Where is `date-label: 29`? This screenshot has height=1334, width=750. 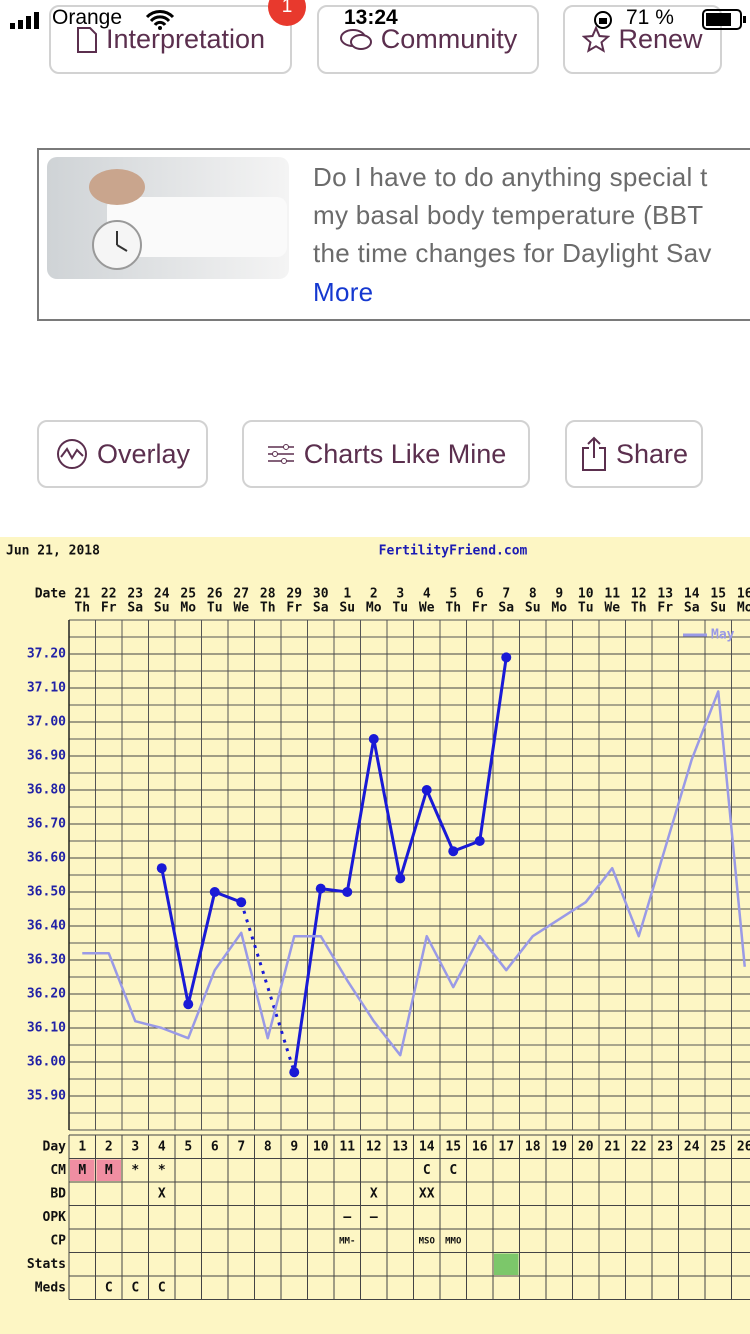 date-label: 29 is located at coordinates (294, 594).